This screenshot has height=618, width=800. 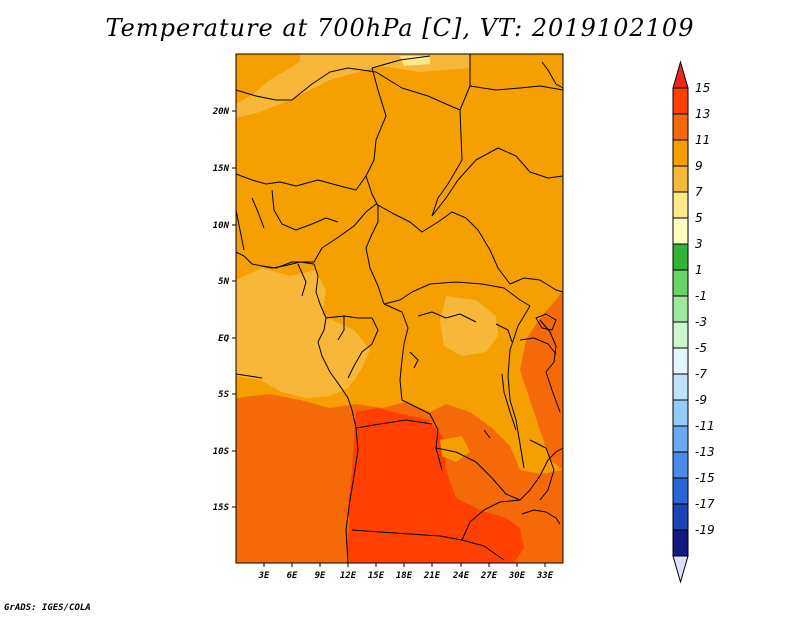 What do you see at coordinates (699, 218) in the screenshot?
I see `colorbar-label: 5` at bounding box center [699, 218].